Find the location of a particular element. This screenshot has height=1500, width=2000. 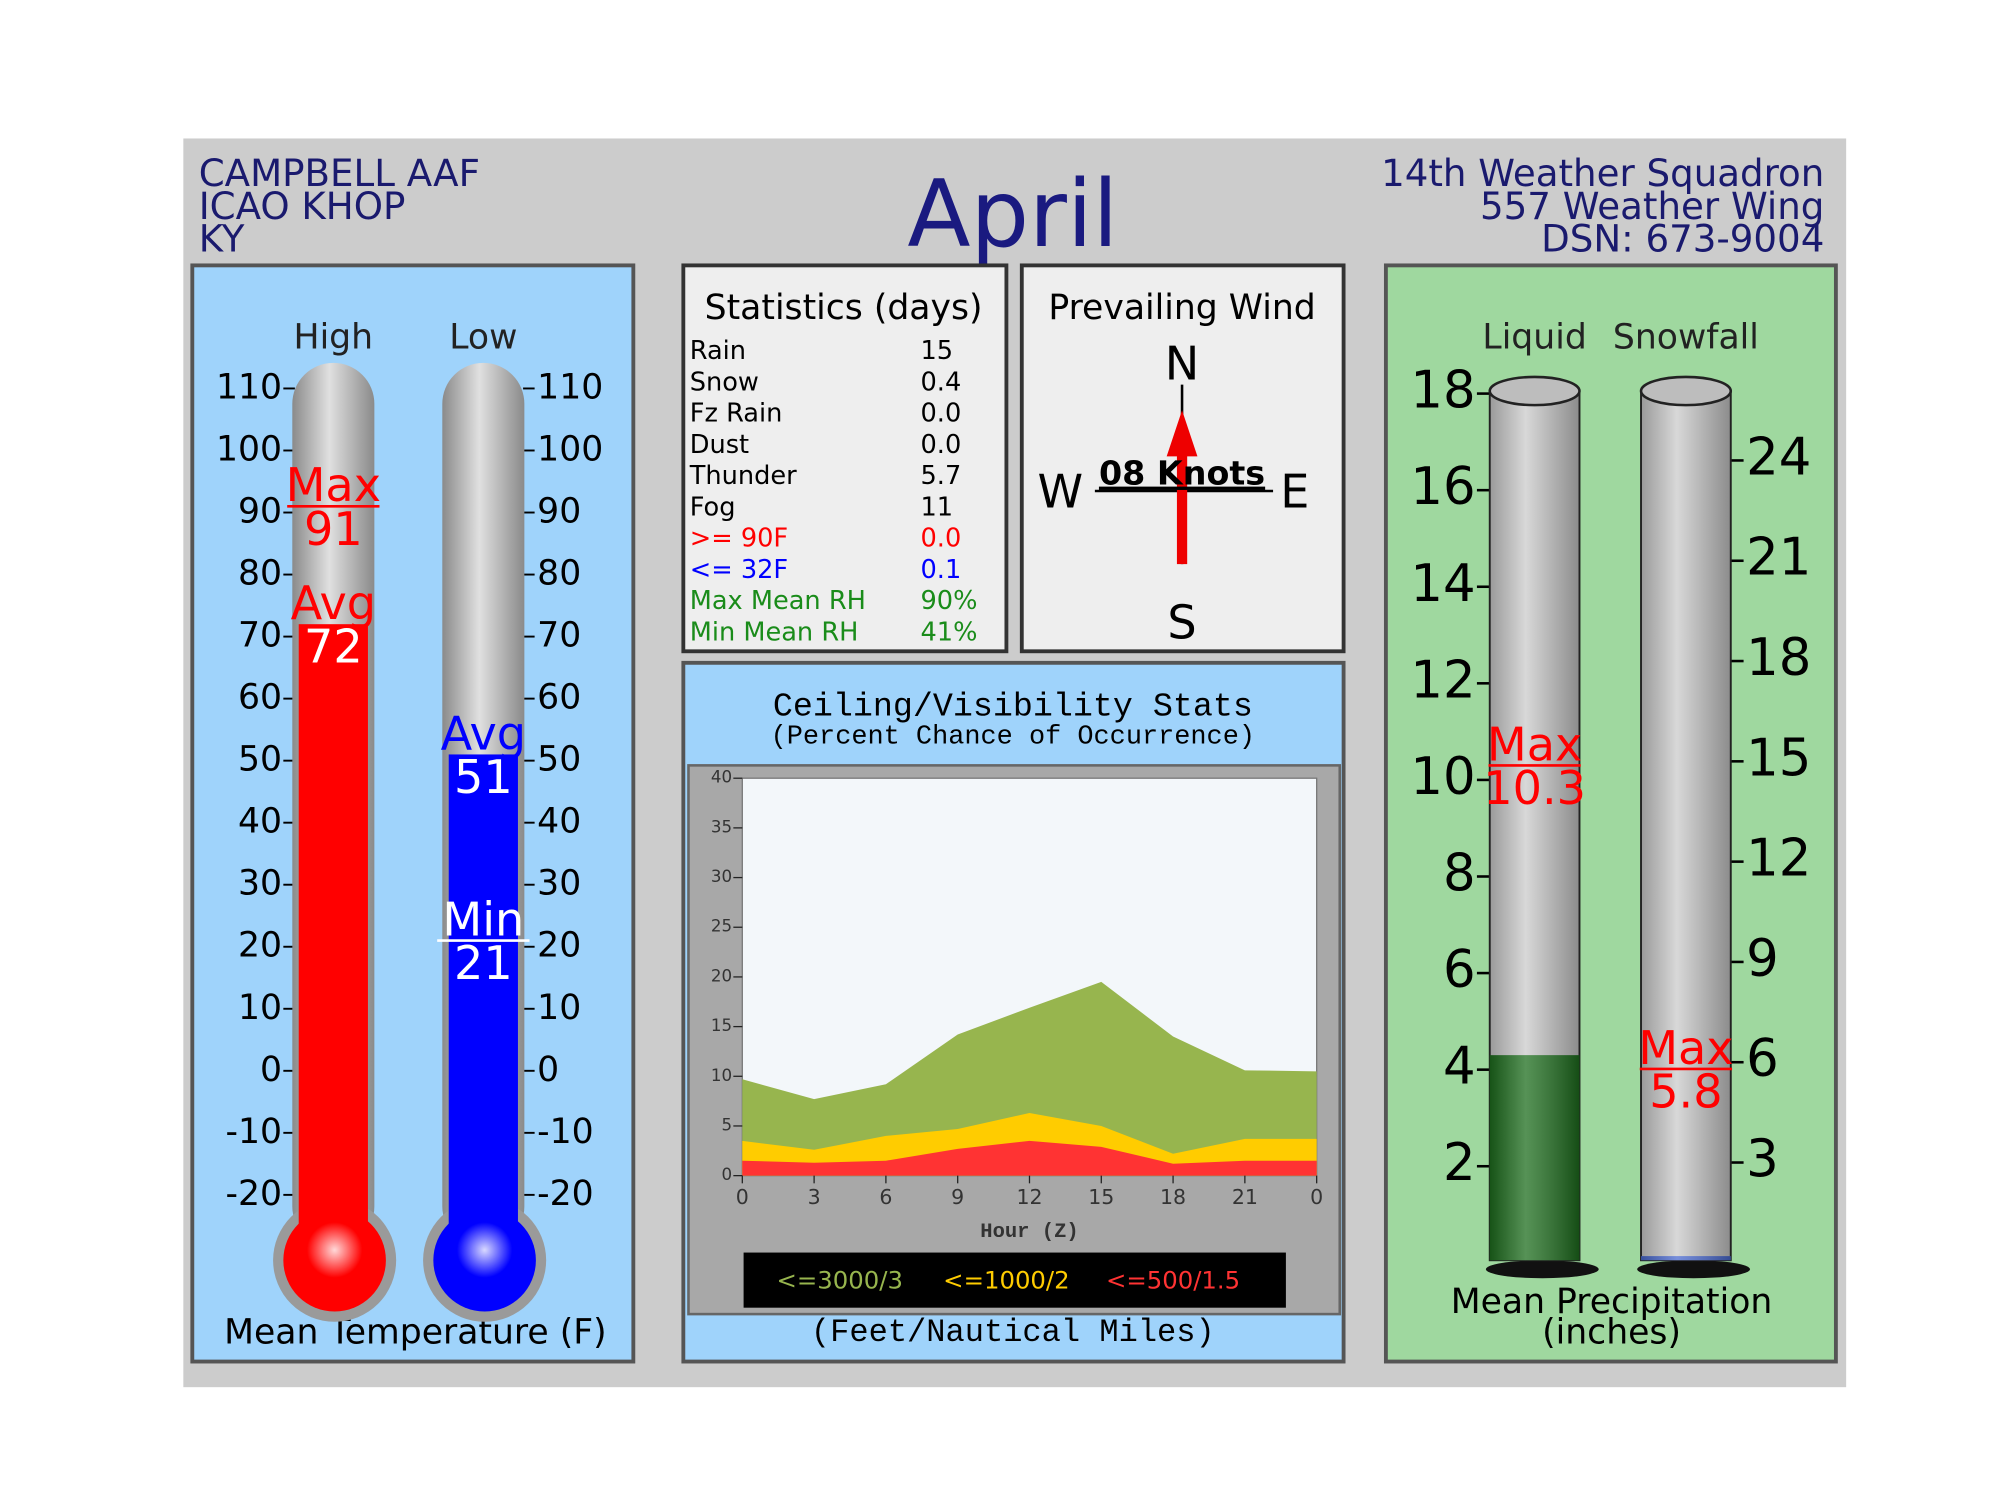

y2-tick-label: 9 is located at coordinates (1762, 959).